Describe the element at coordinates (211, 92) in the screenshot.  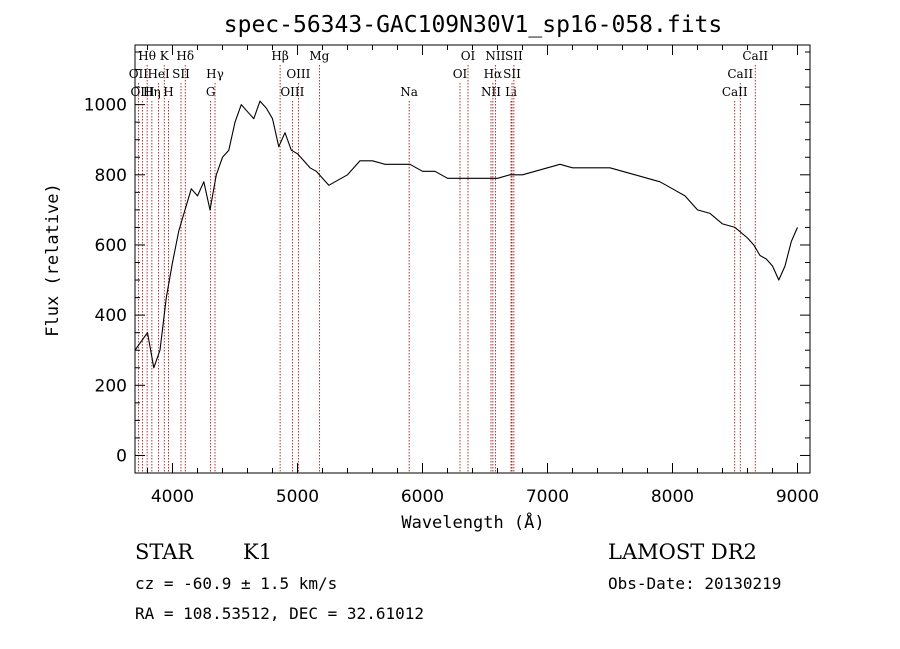
I see `marker-label: G` at that location.